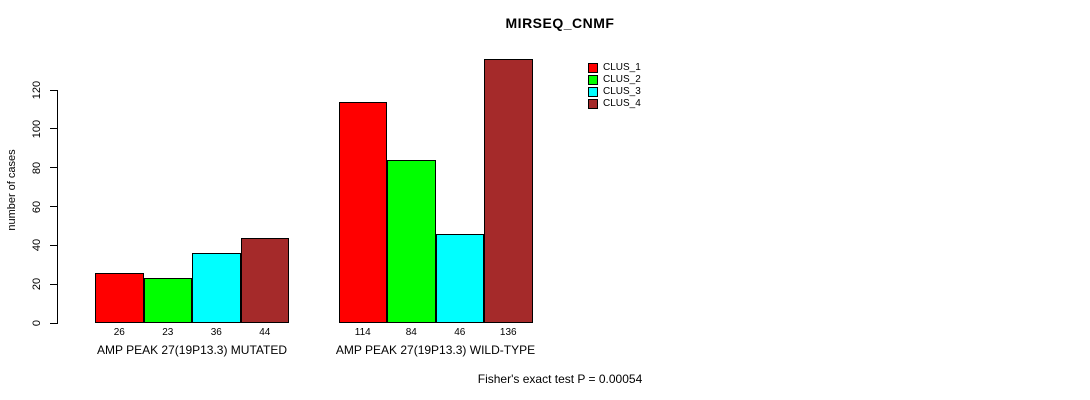  What do you see at coordinates (265, 332) in the screenshot?
I see `bar-value-label: 44` at bounding box center [265, 332].